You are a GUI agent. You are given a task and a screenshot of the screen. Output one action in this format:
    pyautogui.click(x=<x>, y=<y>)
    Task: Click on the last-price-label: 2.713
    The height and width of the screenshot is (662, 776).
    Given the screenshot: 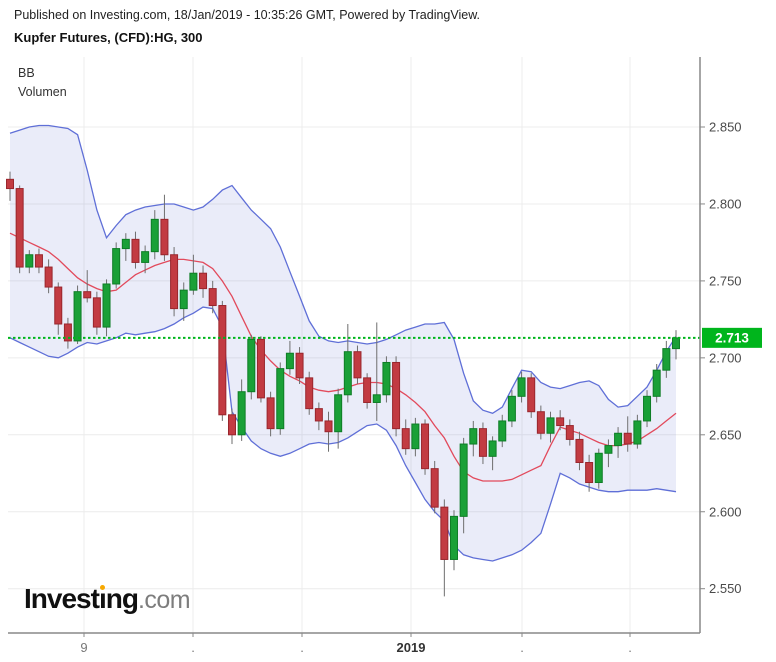 What is the action you would take?
    pyautogui.click(x=732, y=337)
    